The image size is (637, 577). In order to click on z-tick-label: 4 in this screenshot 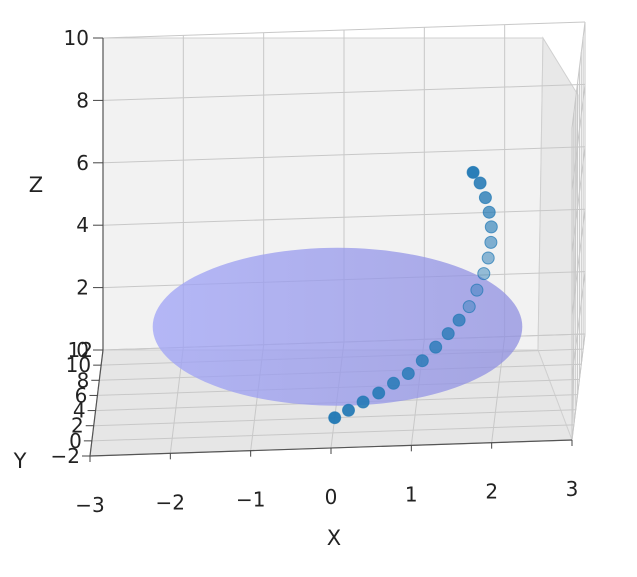, I will do `click(82, 225)`.